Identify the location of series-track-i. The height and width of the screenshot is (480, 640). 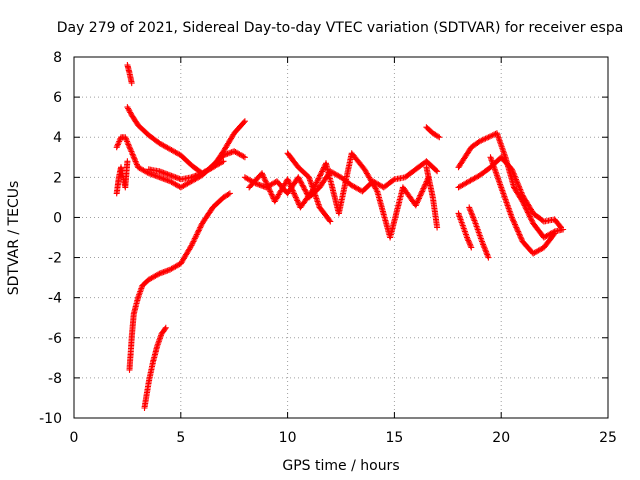
(339, 195).